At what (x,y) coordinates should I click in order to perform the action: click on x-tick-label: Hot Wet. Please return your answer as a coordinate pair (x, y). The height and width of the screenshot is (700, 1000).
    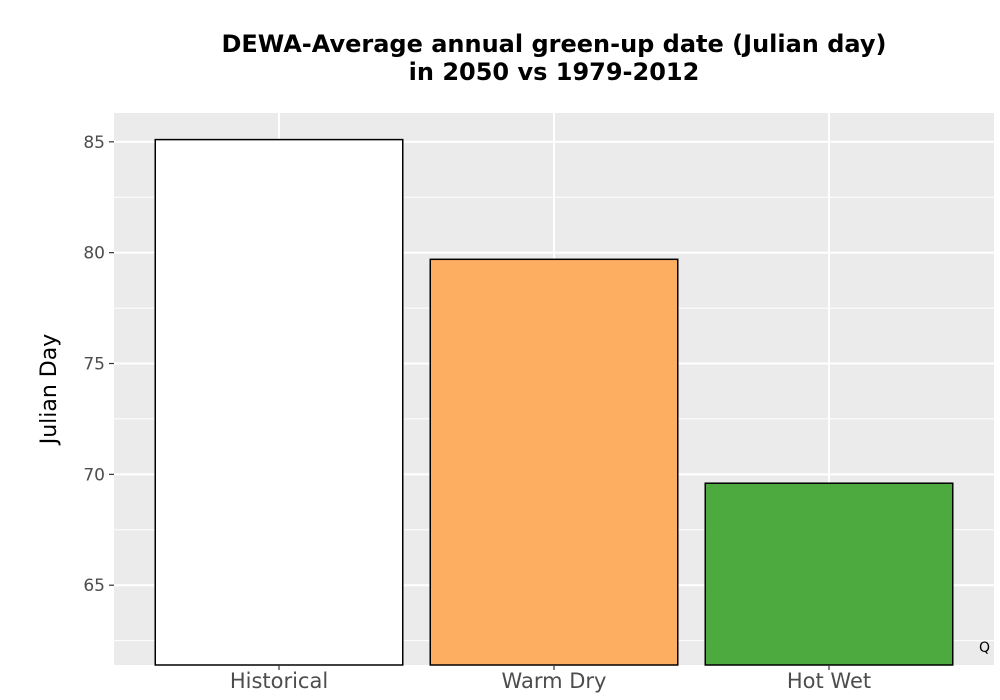
    Looking at the image, I should click on (829, 681).